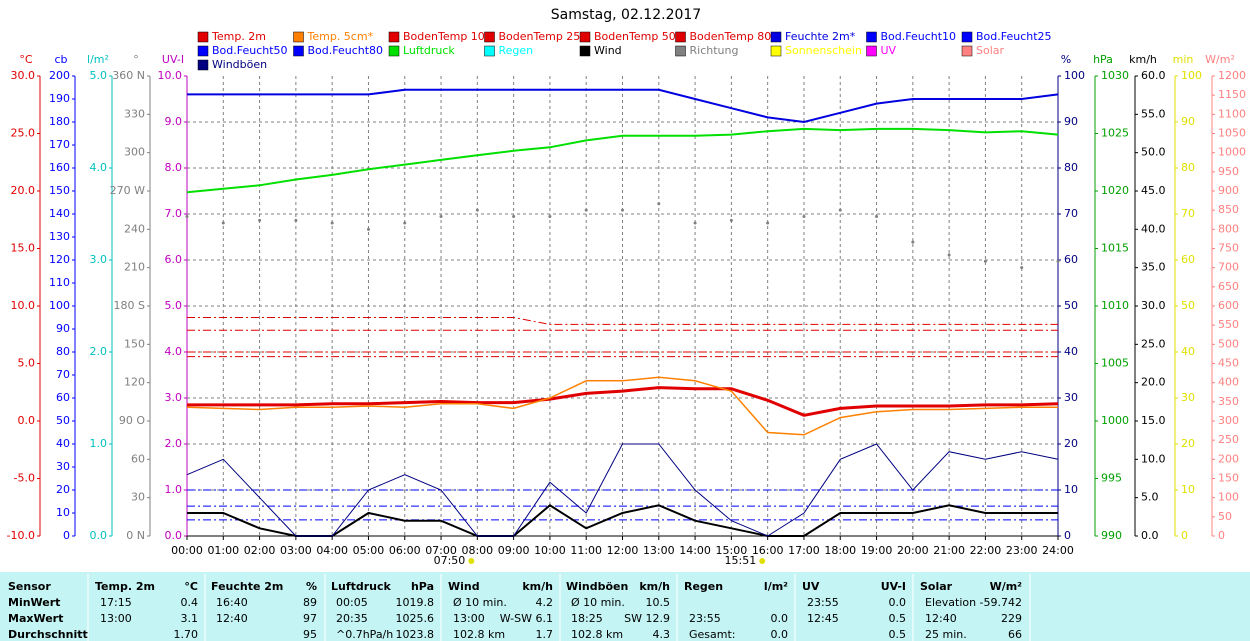  I want to click on table-header: Luftdruck, so click(361, 586).